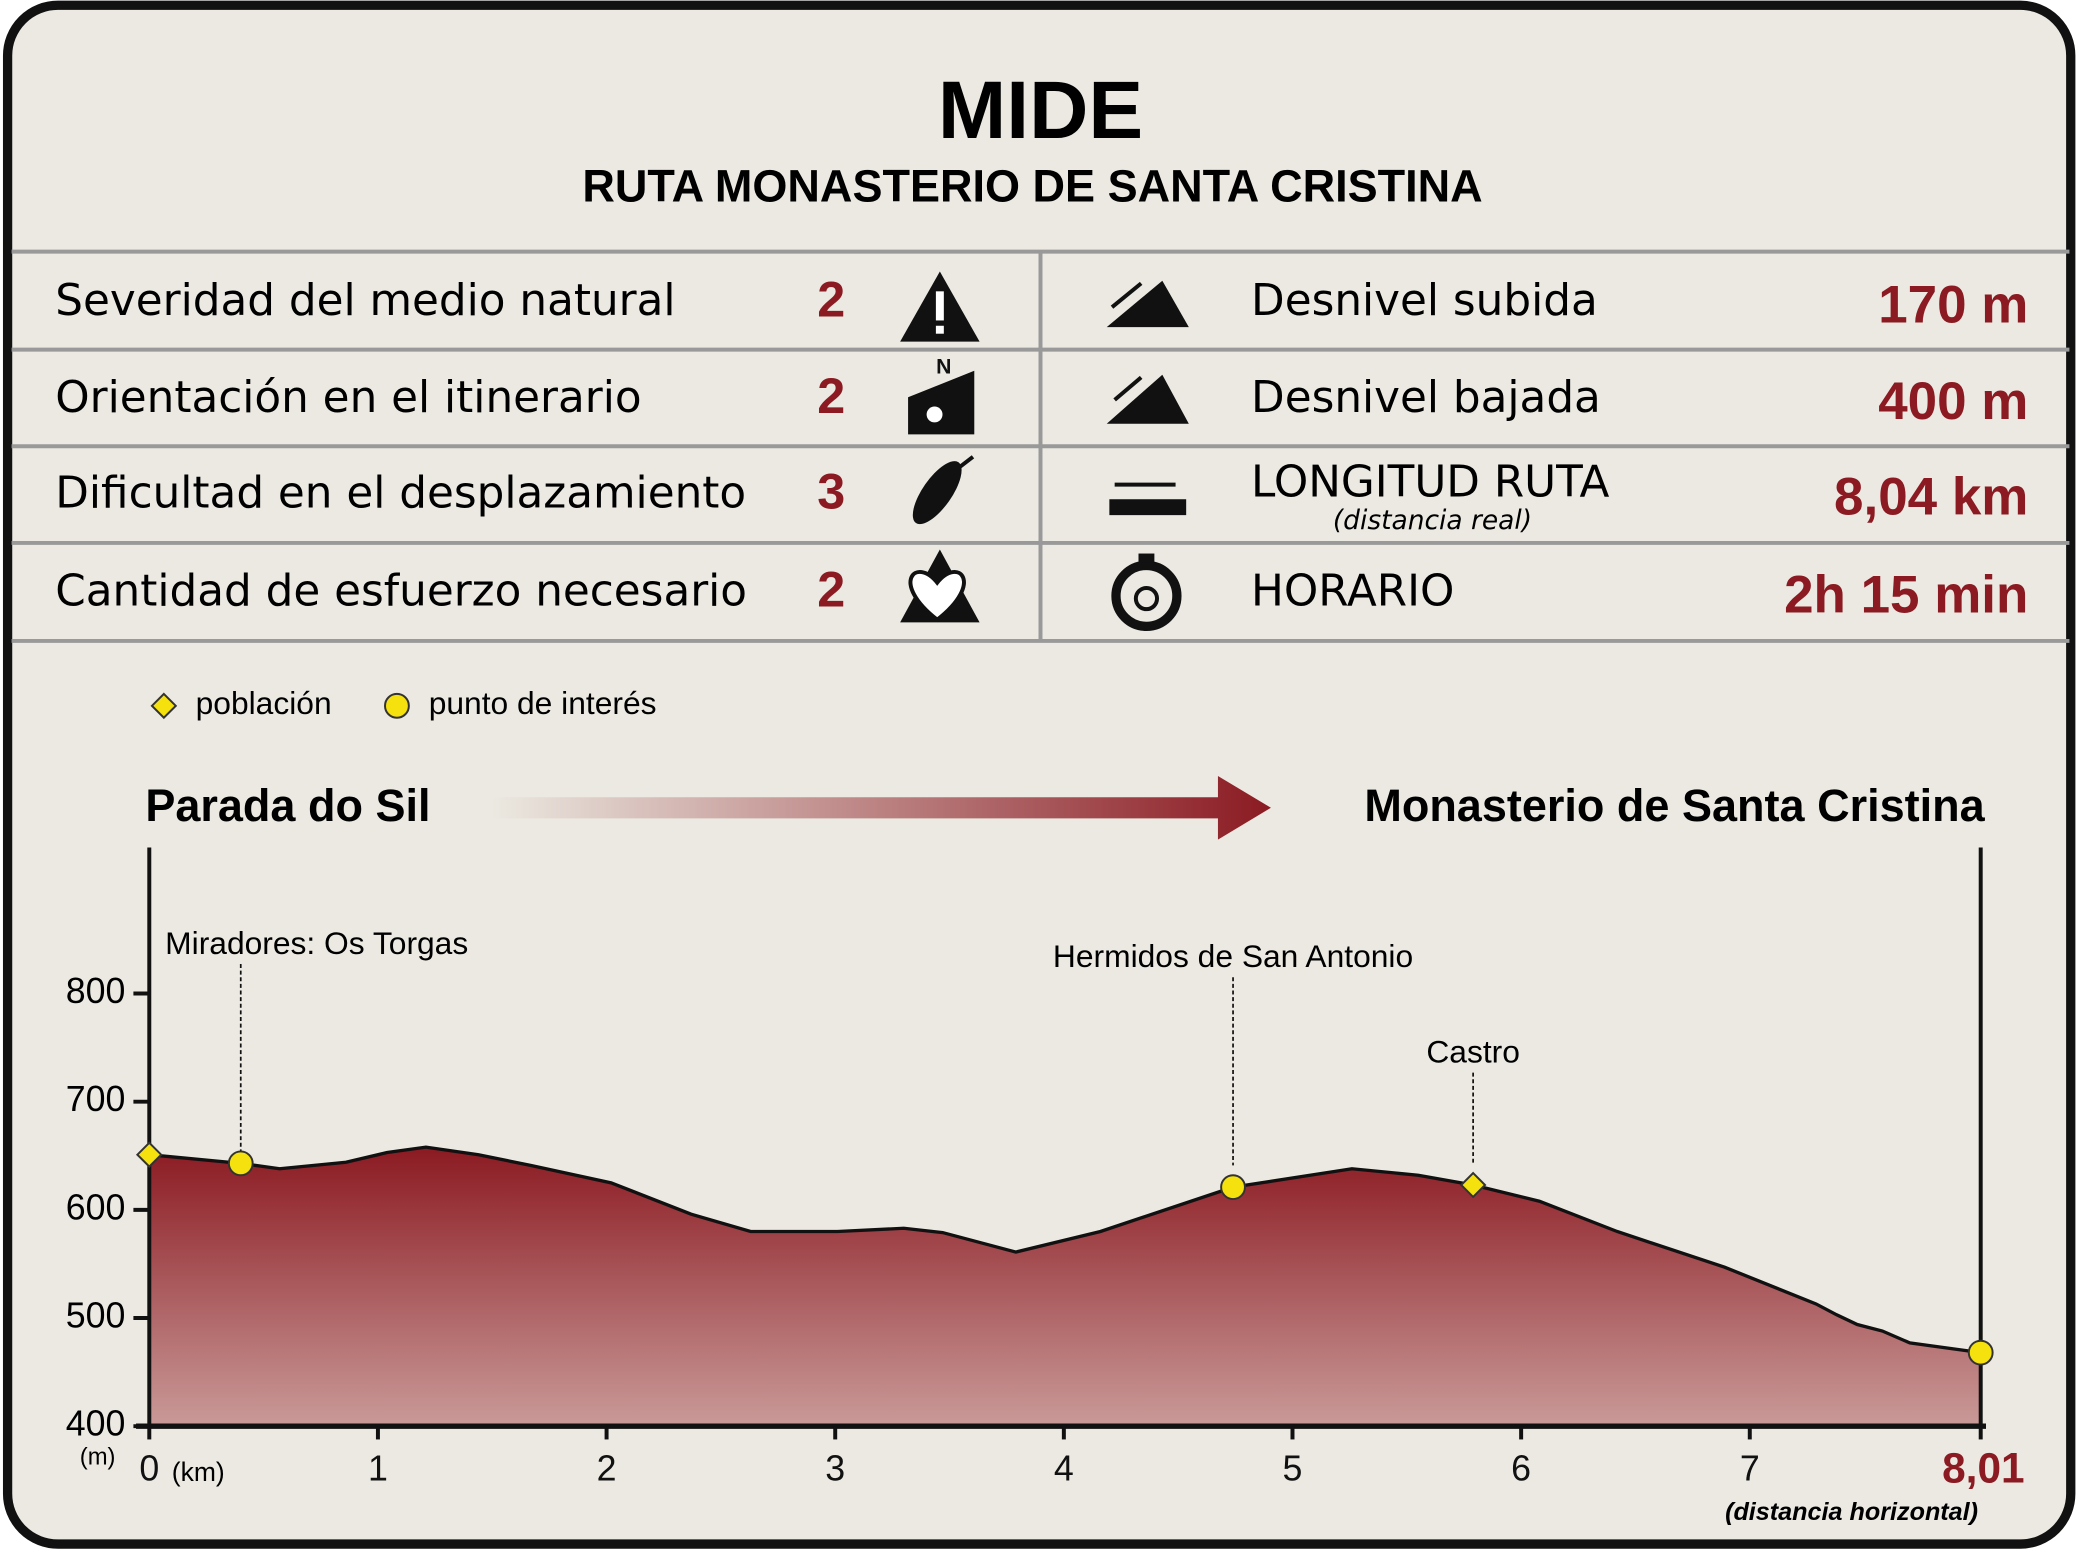  Describe the element at coordinates (96, 991) in the screenshot. I see `y-tick-label: 800` at that location.